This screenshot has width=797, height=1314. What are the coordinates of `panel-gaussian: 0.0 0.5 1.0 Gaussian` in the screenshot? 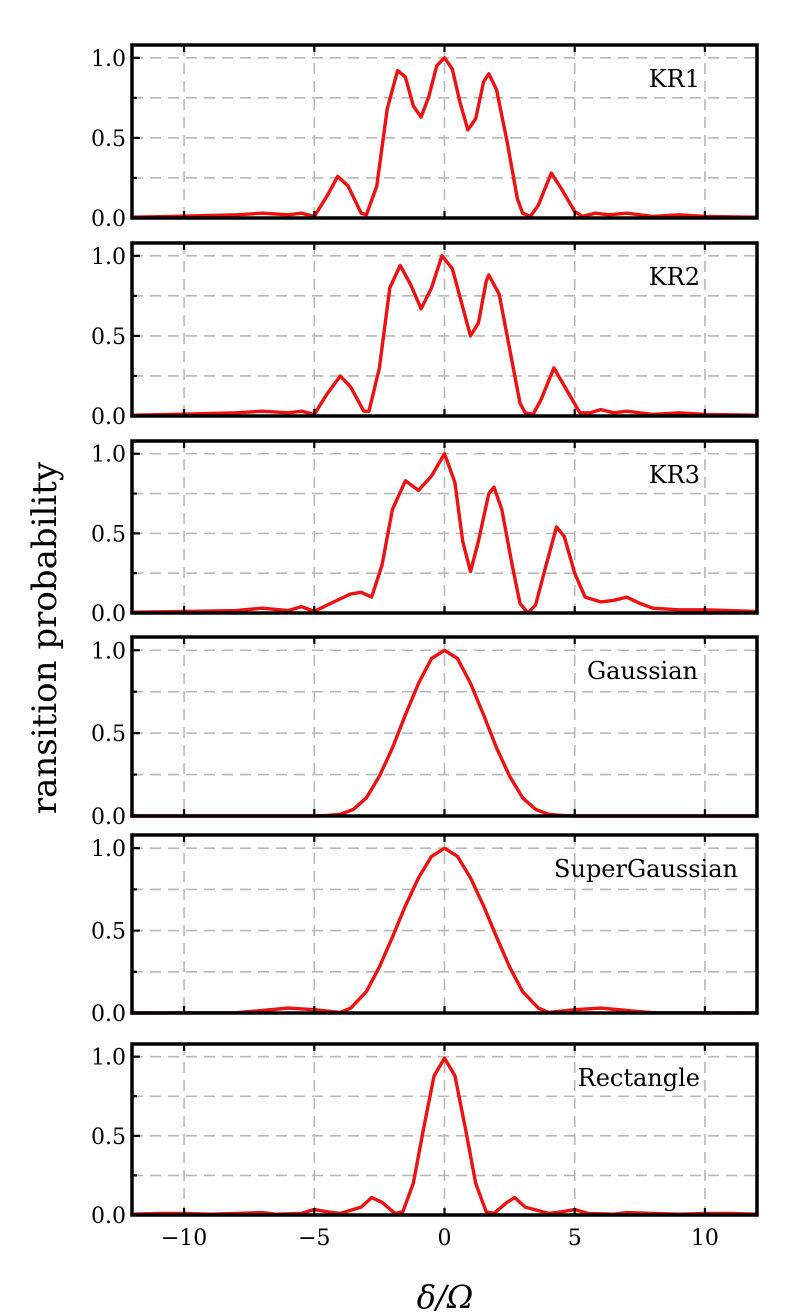 It's located at (425, 732).